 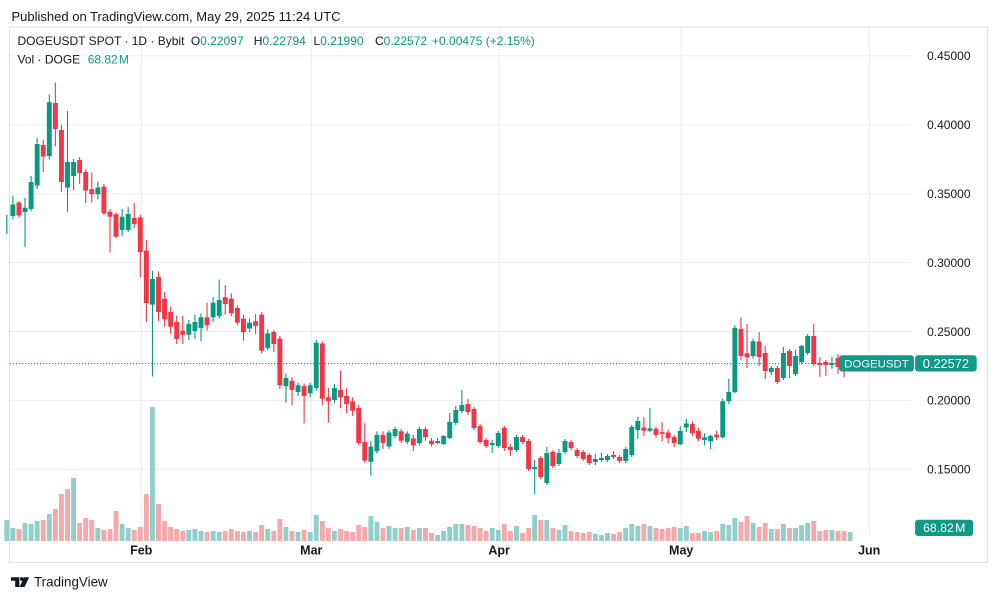 I want to click on svg-text: DOGEUSDT, so click(x=876, y=365).